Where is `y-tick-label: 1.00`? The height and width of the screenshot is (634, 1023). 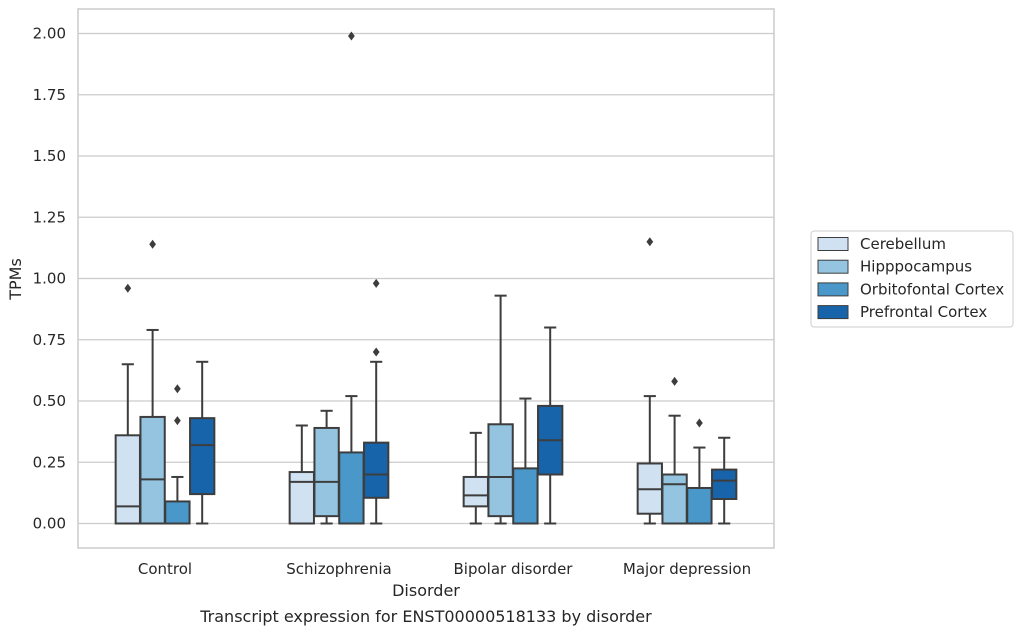
y-tick-label: 1.00 is located at coordinates (49, 279).